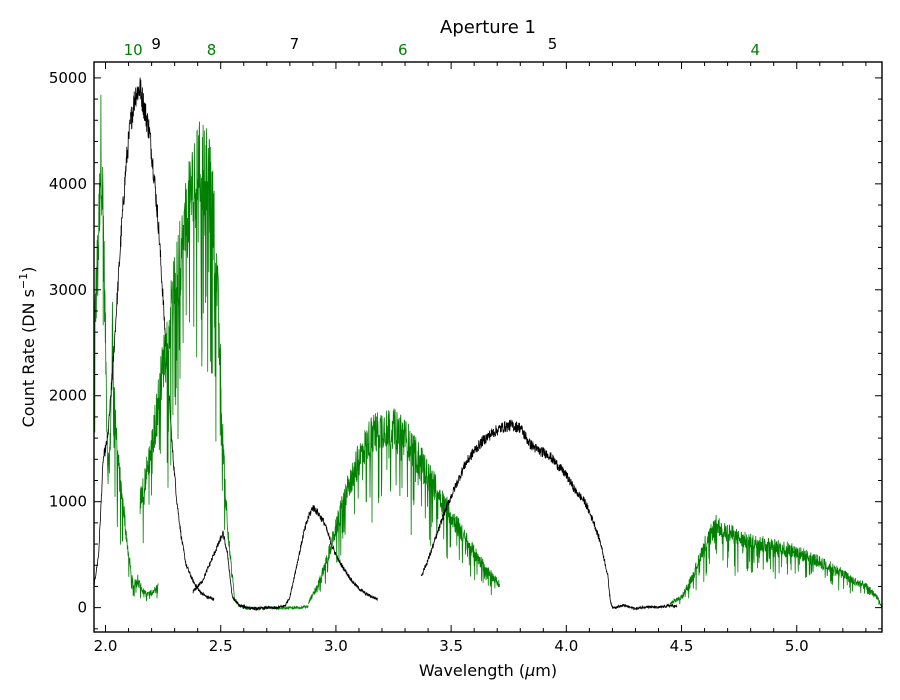  What do you see at coordinates (28, 358) in the screenshot?
I see `y-axis-label-prefix: Count Rate (DN s` at bounding box center [28, 358].